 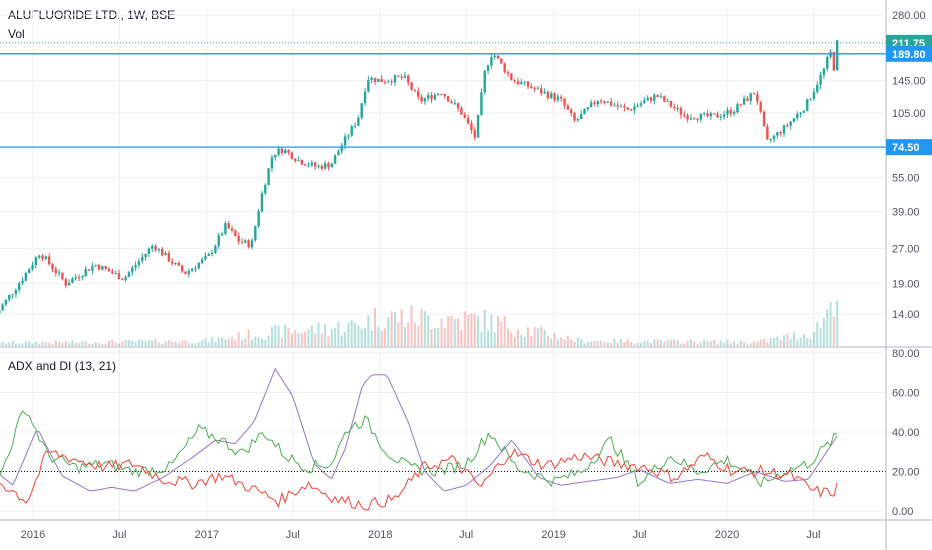 What do you see at coordinates (906, 148) in the screenshot?
I see `level-price-label: 74.50` at bounding box center [906, 148].